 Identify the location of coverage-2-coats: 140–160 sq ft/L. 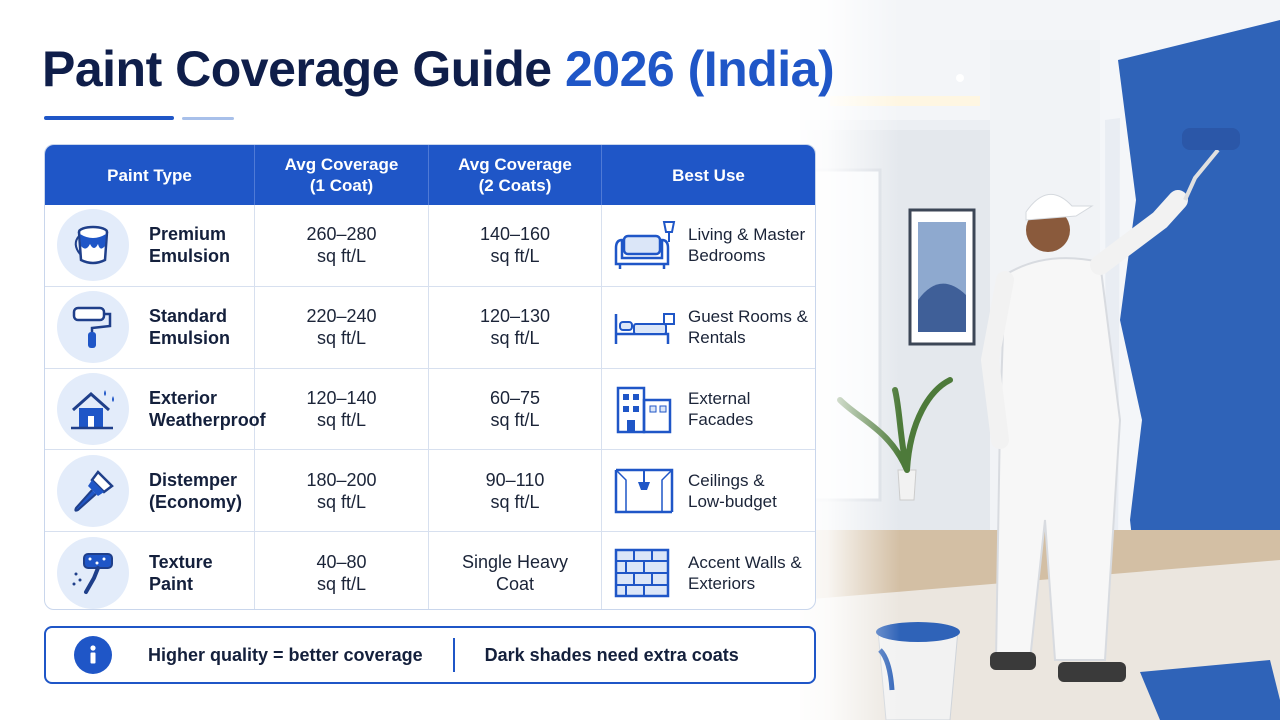
(515, 245).